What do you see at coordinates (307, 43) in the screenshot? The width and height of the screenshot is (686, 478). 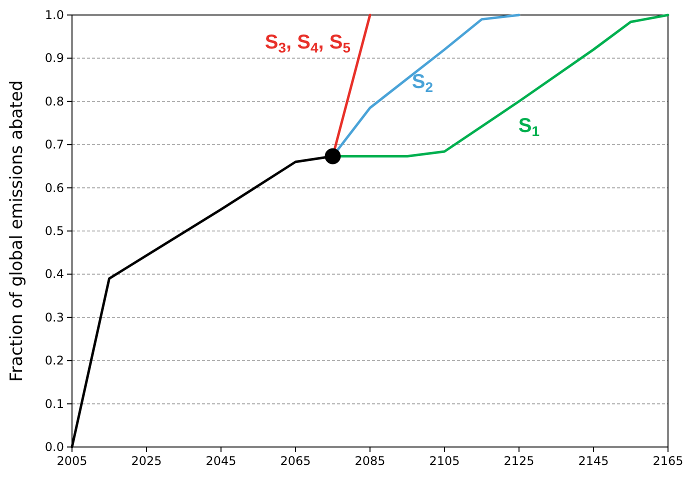 I see `series-label: S$_{3}$, S$_{4}$, S$_{5}$` at bounding box center [307, 43].